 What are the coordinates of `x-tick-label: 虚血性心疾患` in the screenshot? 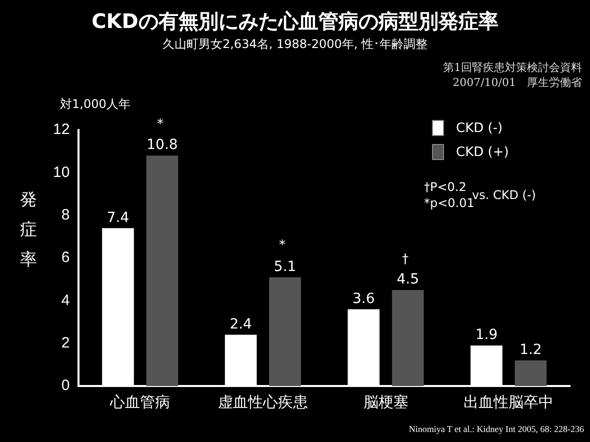 It's located at (263, 401).